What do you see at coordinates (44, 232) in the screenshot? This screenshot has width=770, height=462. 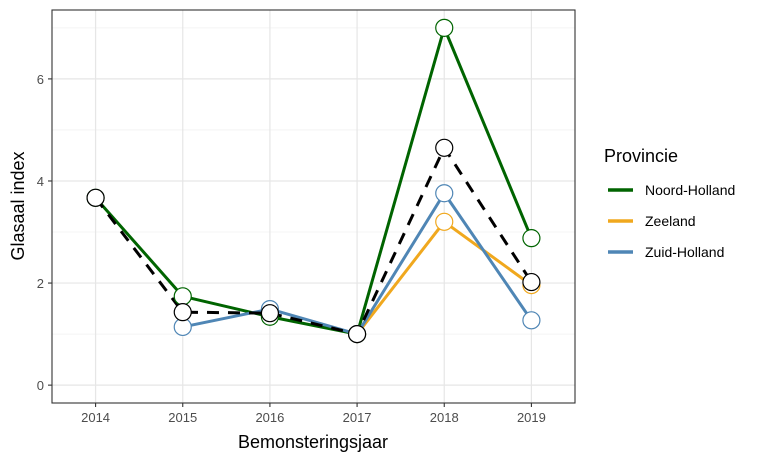 I see `y-axis: 0 2 4 6` at bounding box center [44, 232].